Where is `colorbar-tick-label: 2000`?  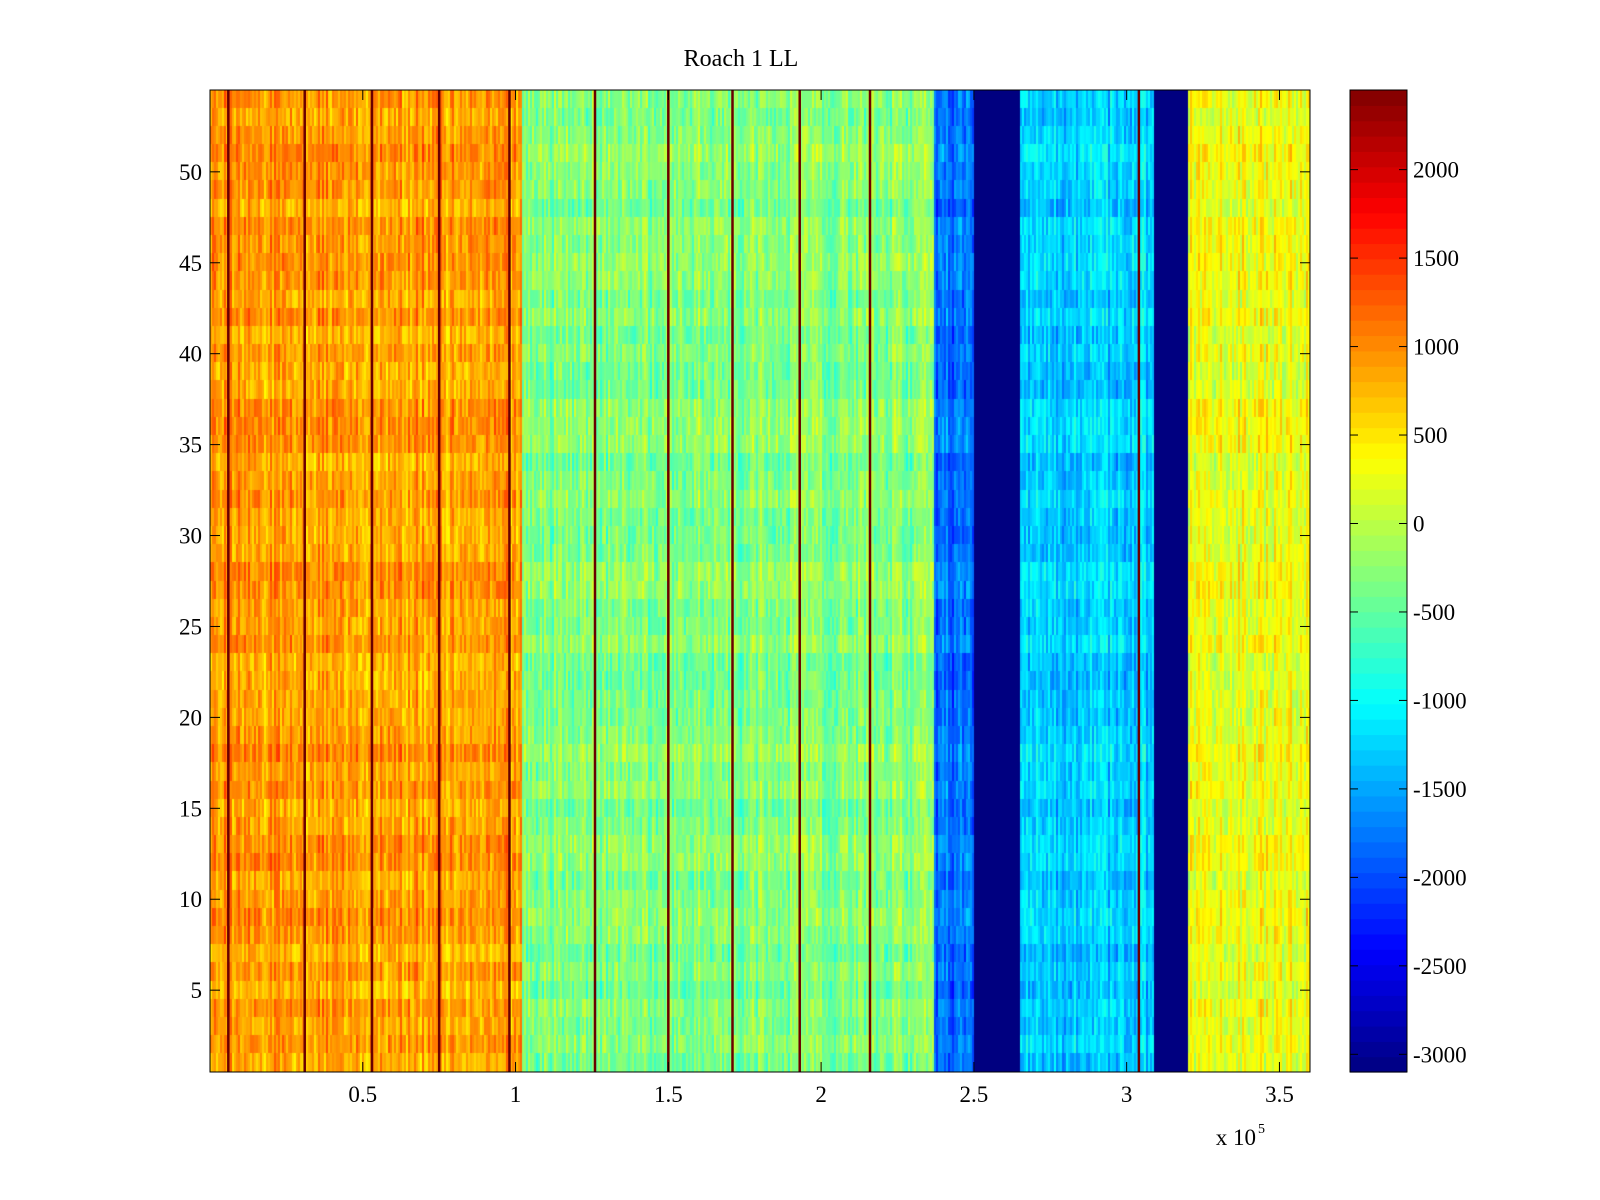 colorbar-tick-label: 2000 is located at coordinates (1436, 170).